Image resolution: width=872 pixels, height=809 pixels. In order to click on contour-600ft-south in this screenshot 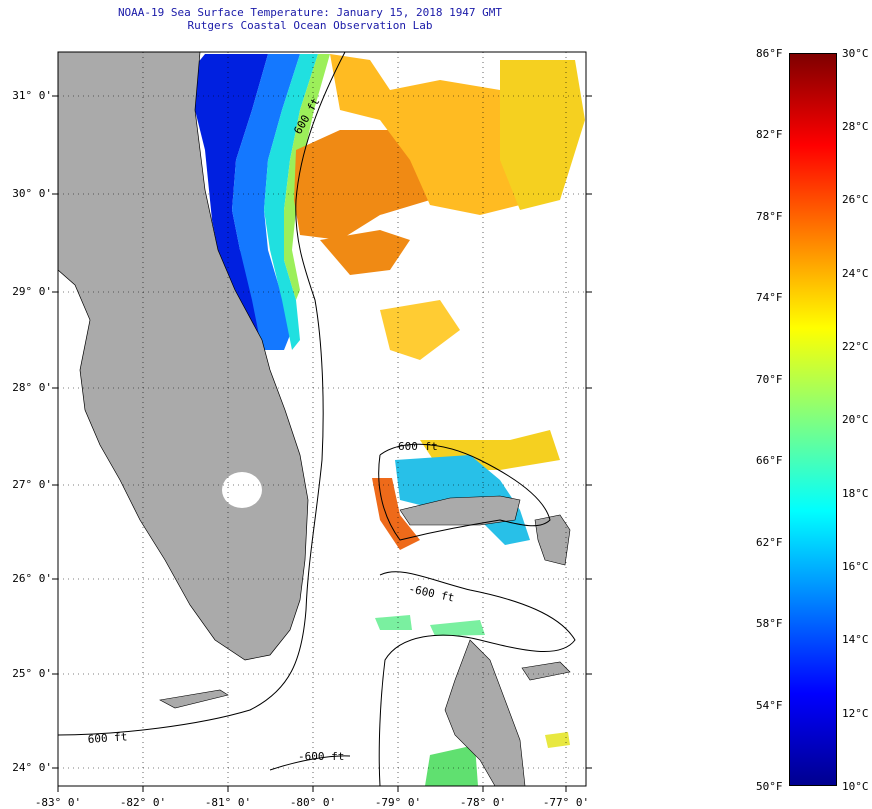, I will do `click(310, 763)`.